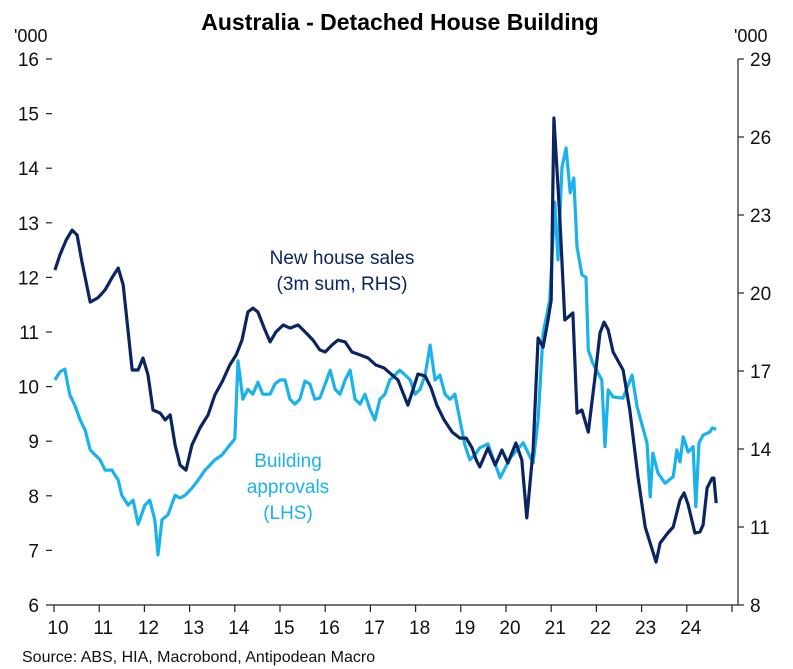  Describe the element at coordinates (288, 461) in the screenshot. I see `approvals-label-line1: Building` at that location.